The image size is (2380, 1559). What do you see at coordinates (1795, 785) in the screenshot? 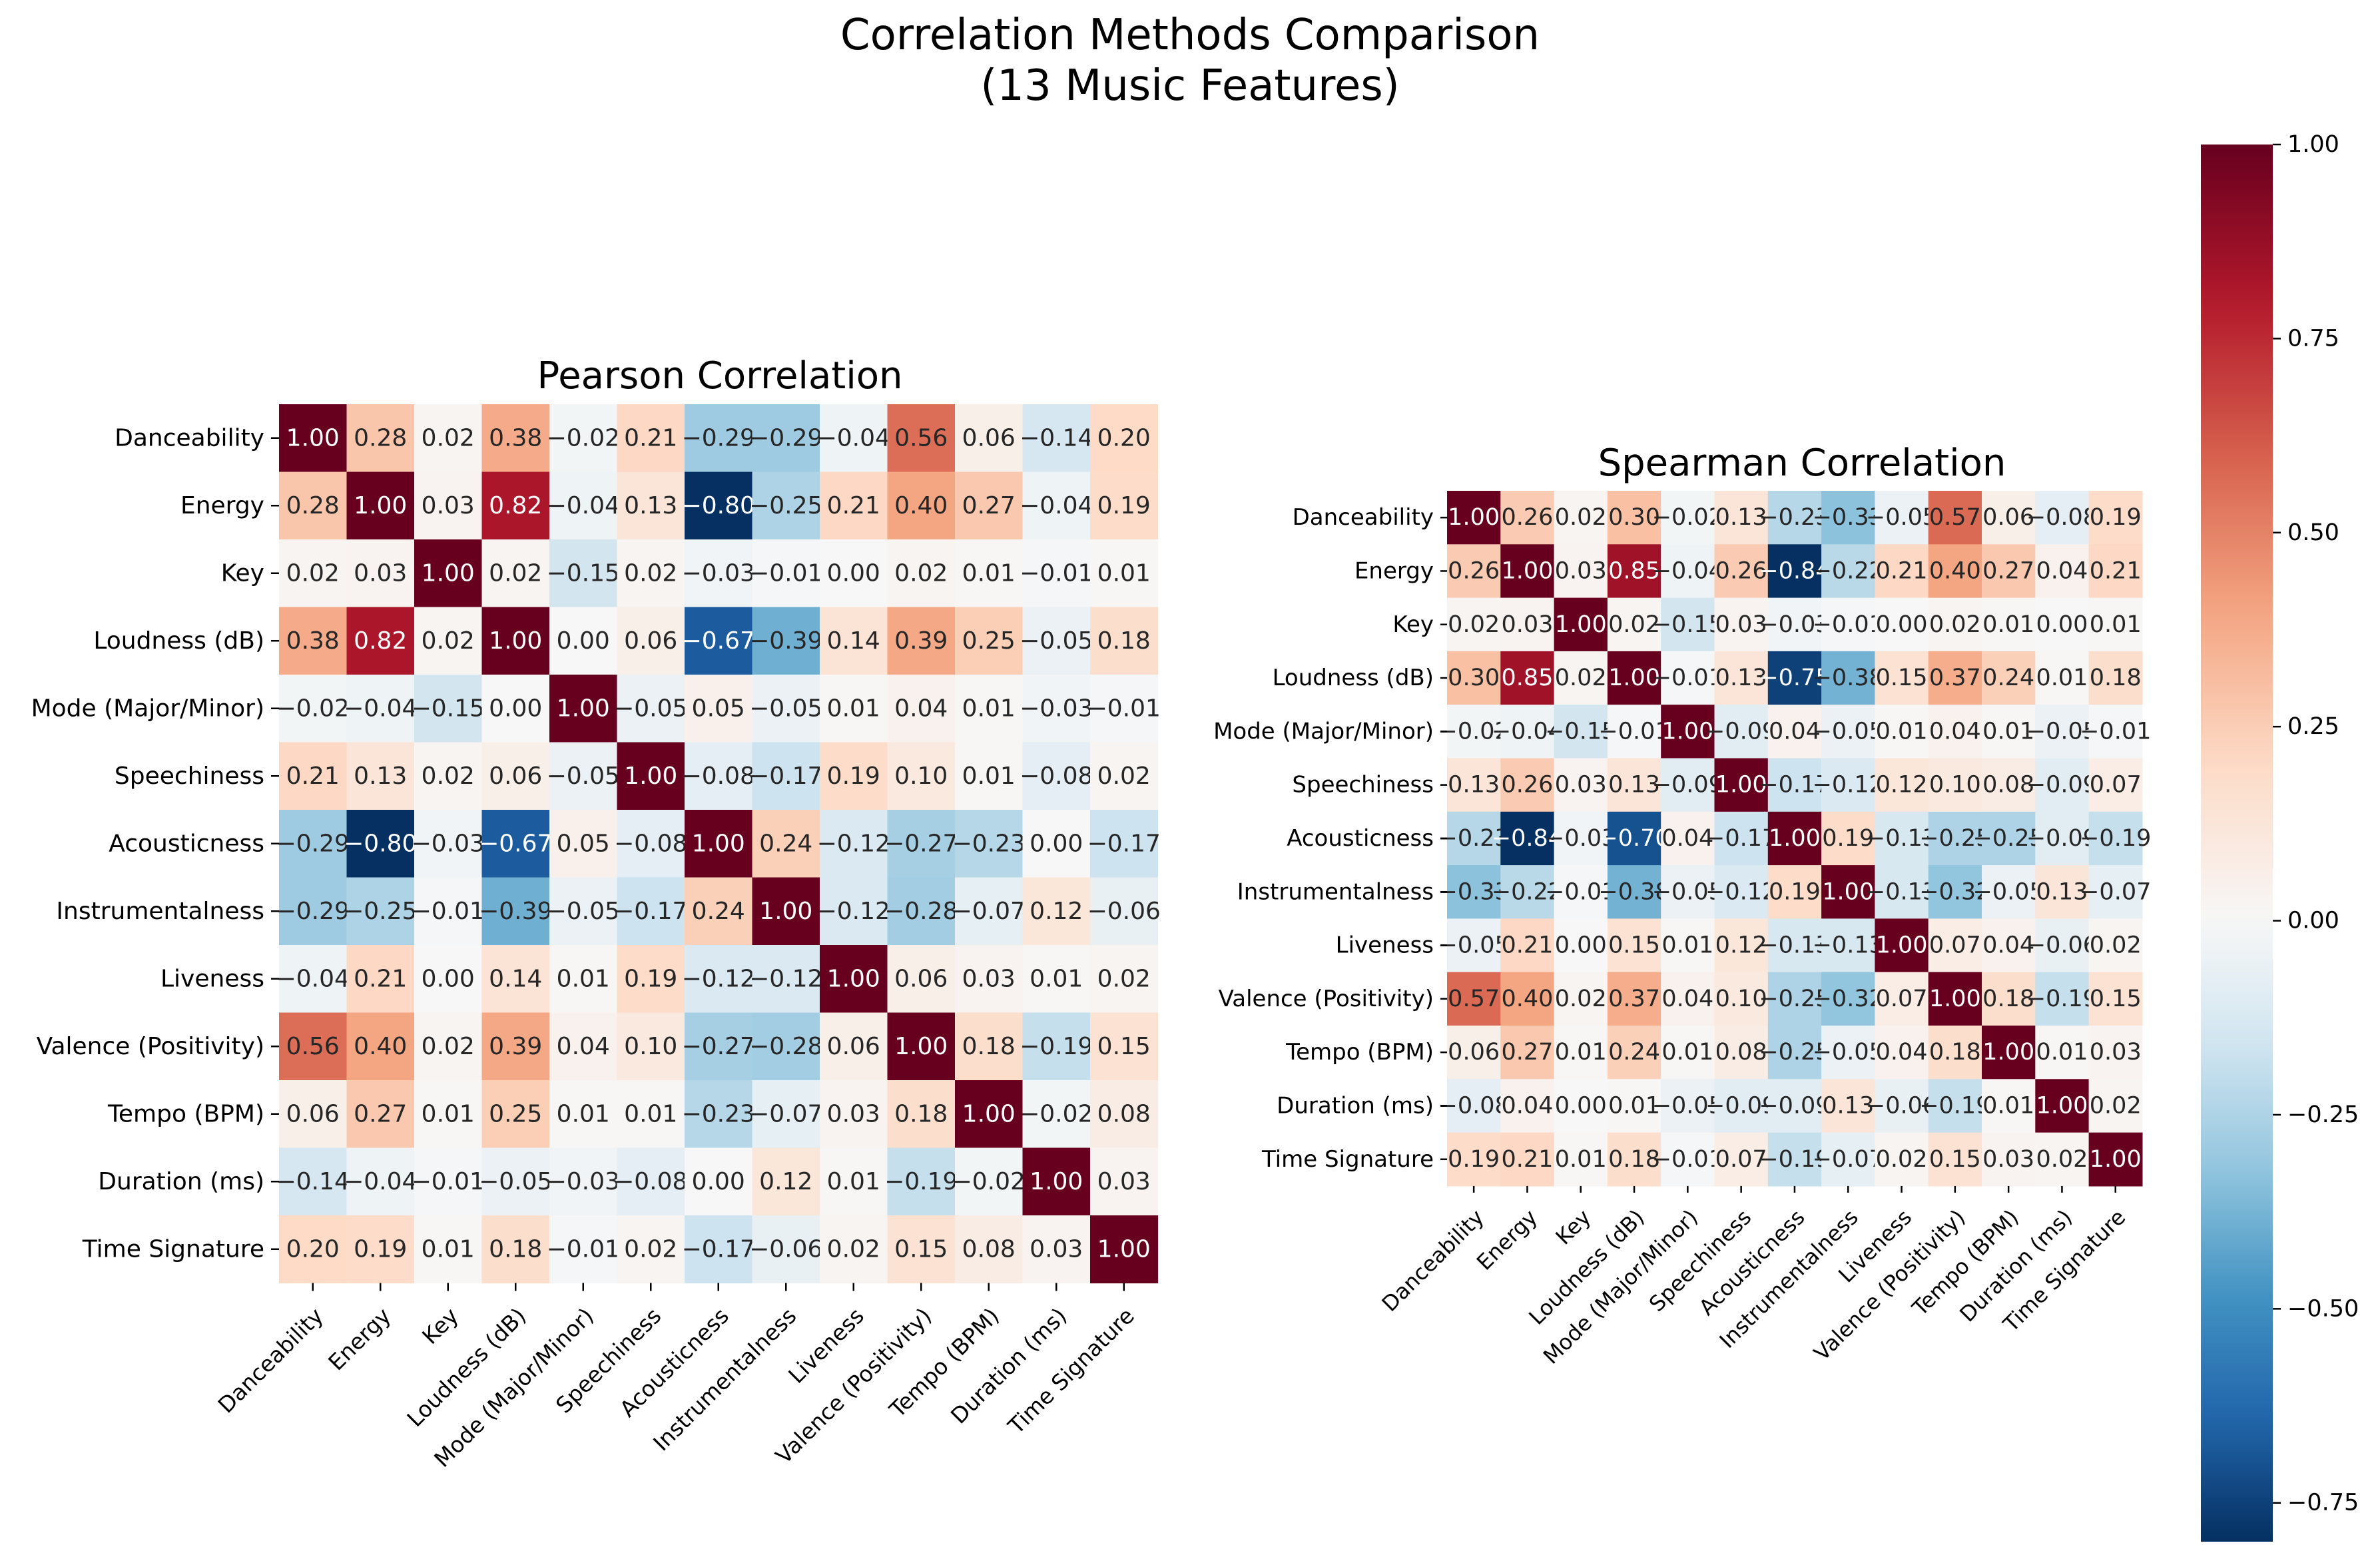
I see `cell-value-label: −0.17` at bounding box center [1795, 785].